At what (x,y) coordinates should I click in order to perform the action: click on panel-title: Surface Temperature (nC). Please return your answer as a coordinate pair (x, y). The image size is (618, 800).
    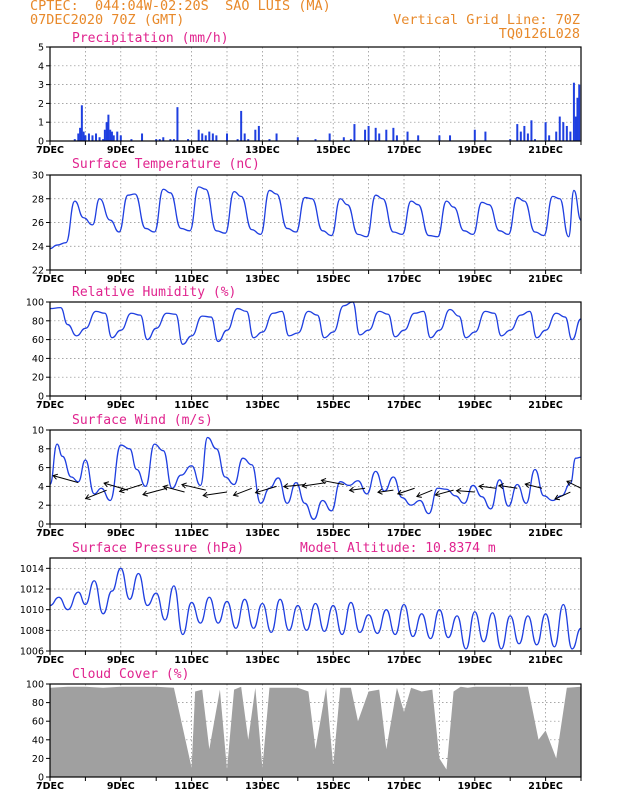
    Looking at the image, I should click on (166, 164).